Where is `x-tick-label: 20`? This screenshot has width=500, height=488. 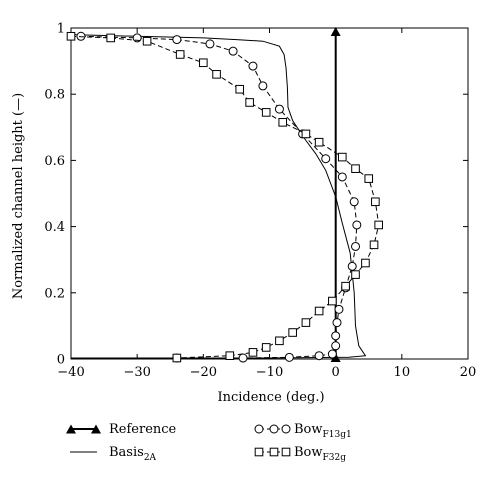 x-tick-label: 20 is located at coordinates (468, 372).